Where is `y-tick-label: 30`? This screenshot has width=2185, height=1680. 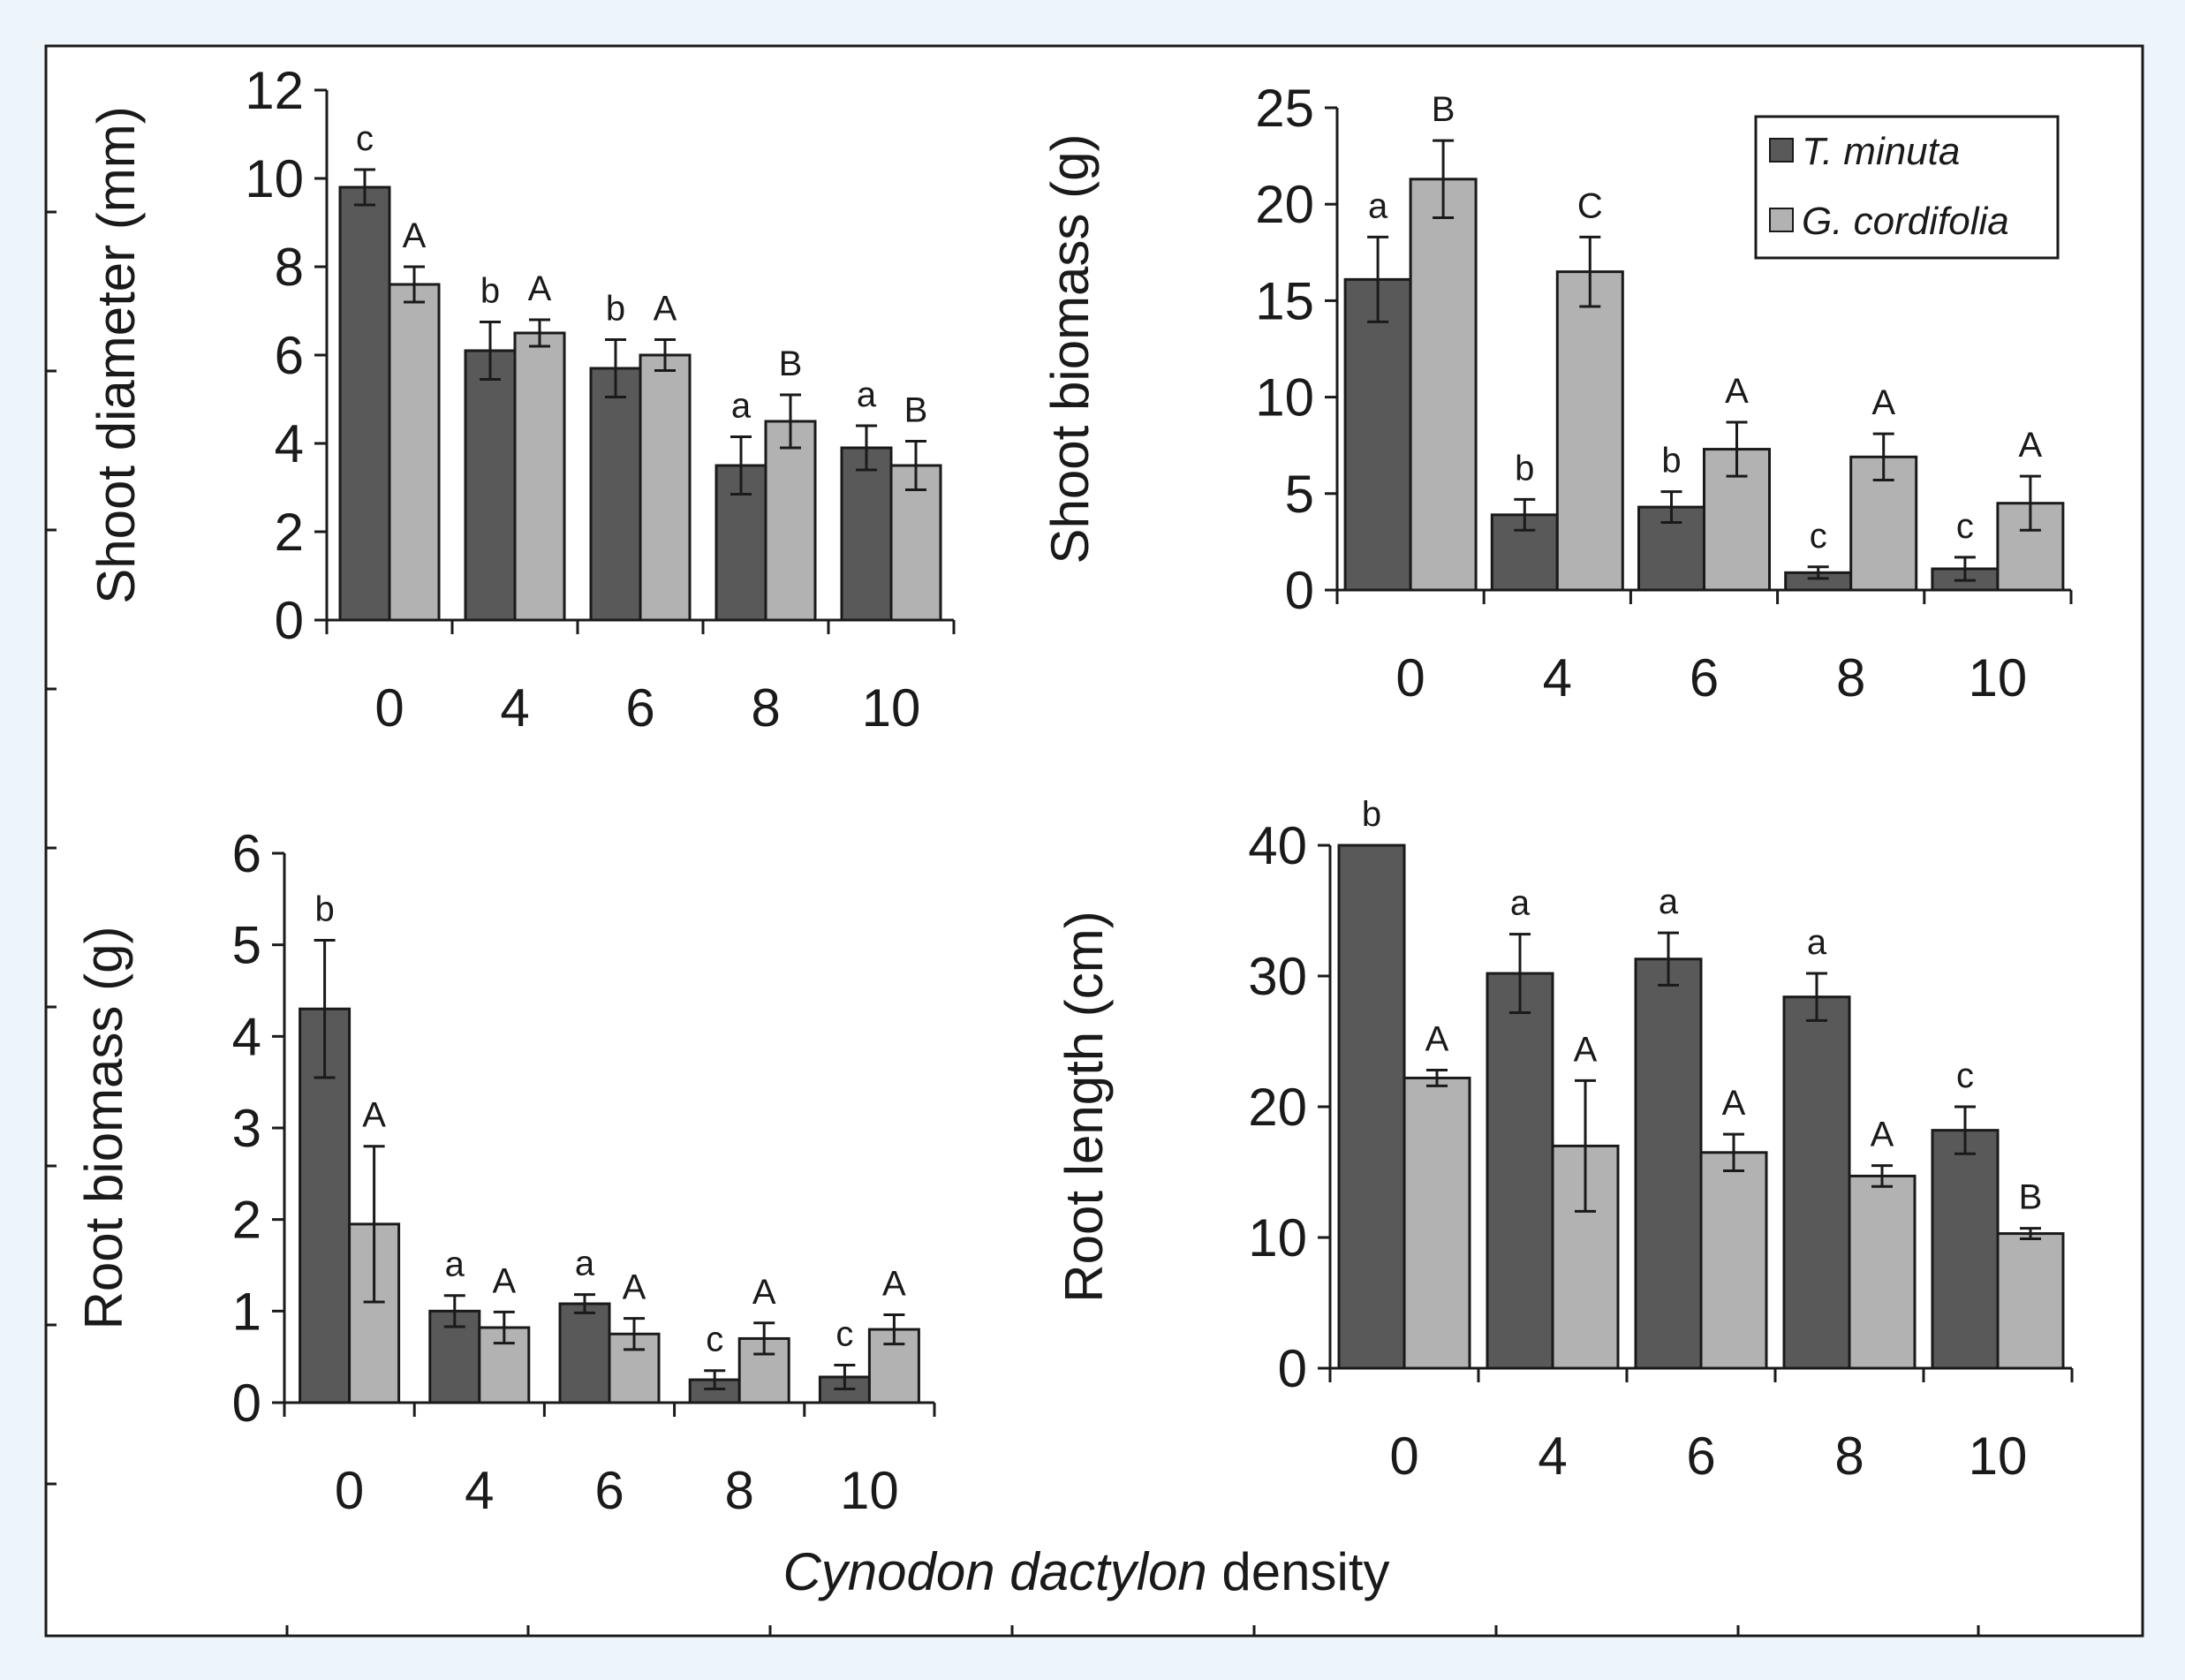
y-tick-label: 30 is located at coordinates (1277, 976).